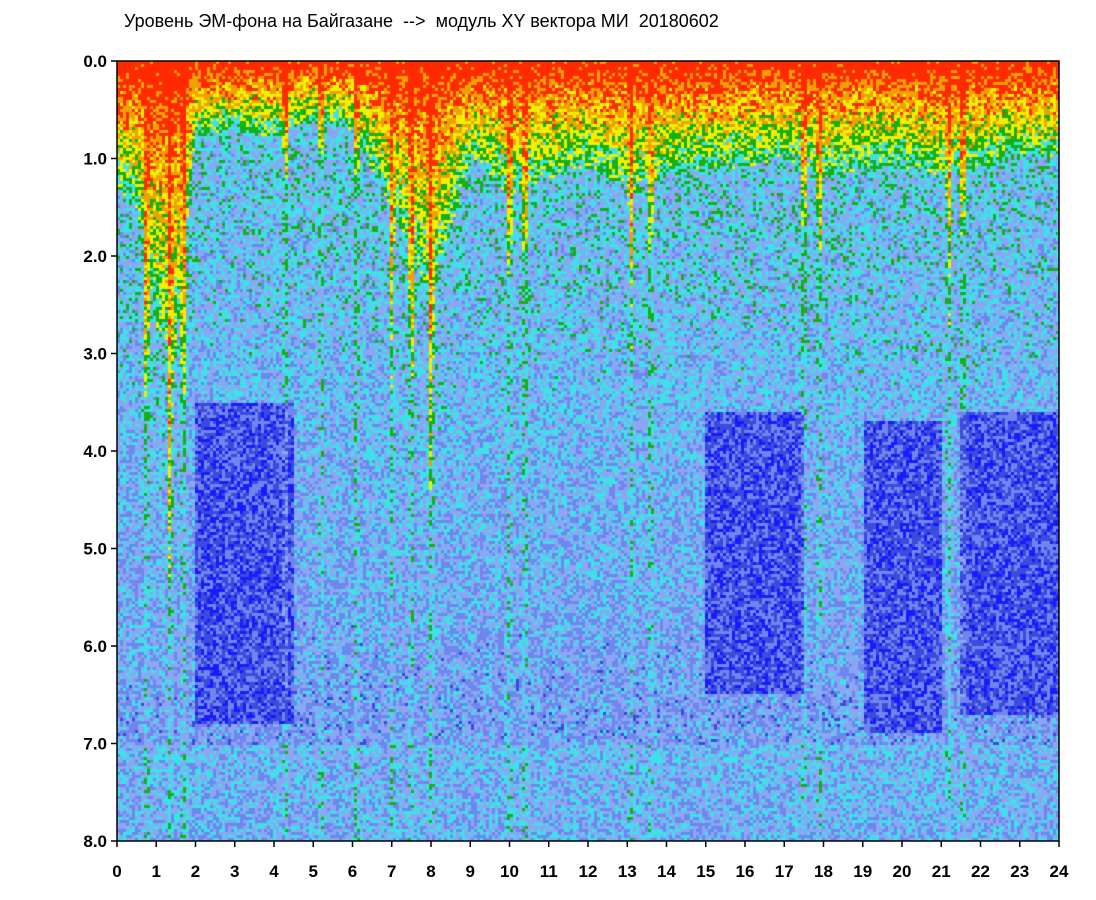 The image size is (1096, 900). Describe the element at coordinates (509, 871) in the screenshot. I see `x-tick-label: 10` at that location.